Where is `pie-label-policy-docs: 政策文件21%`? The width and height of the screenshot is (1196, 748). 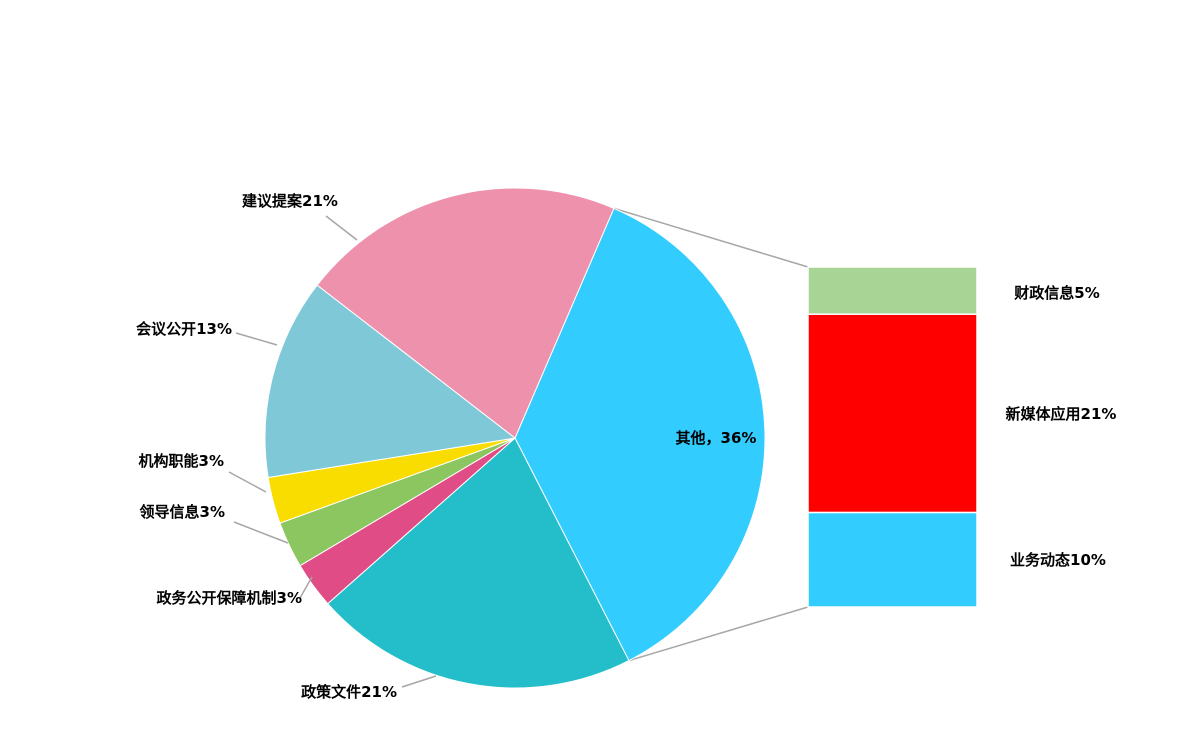 pie-label-policy-docs: 政策文件21% is located at coordinates (349, 692).